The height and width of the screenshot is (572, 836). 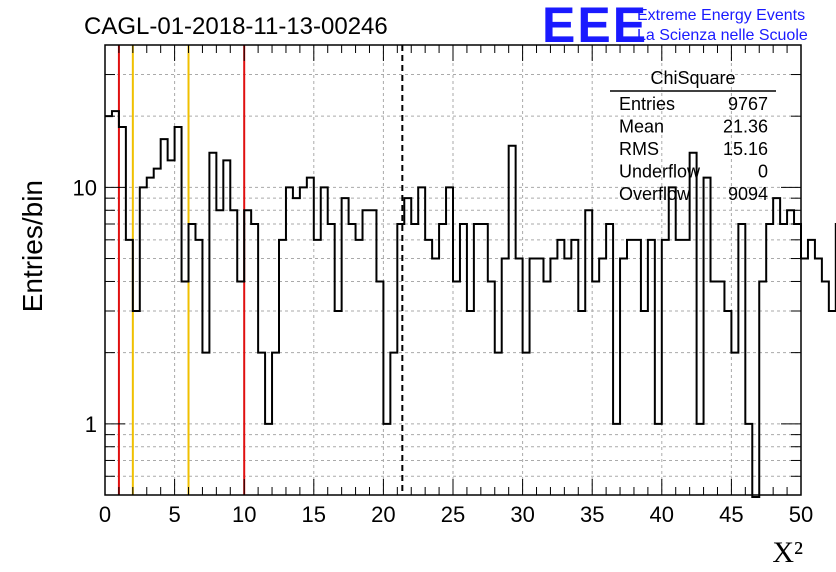 I want to click on y-tick-label: 1, so click(x=91, y=424).